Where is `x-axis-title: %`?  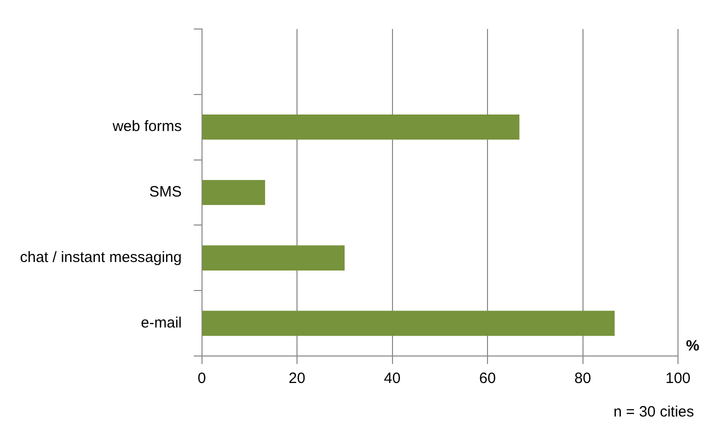
x-axis-title: % is located at coordinates (693, 346).